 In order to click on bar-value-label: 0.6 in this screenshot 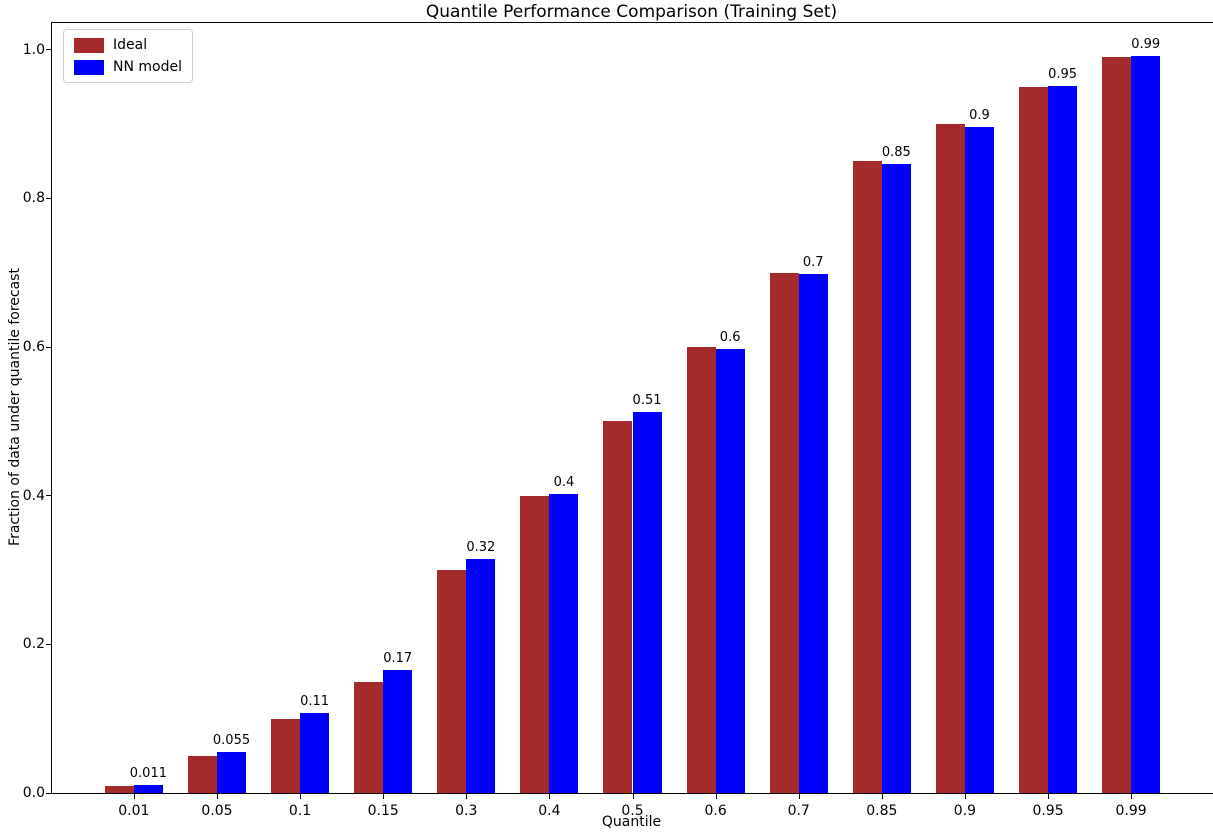, I will do `click(730, 338)`.